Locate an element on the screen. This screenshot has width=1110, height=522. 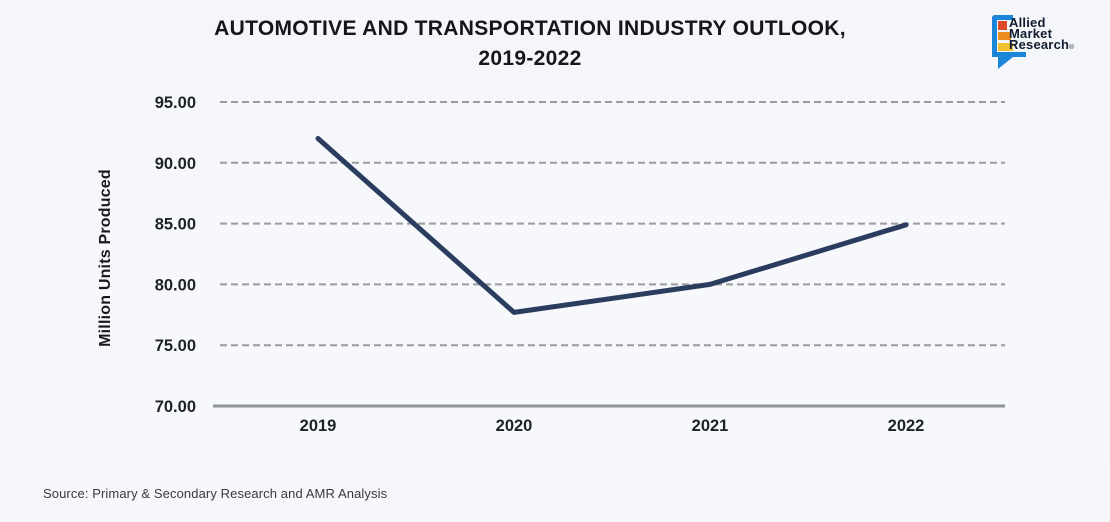
logo-wordmark: Allied Market Research® is located at coordinates (1042, 34).